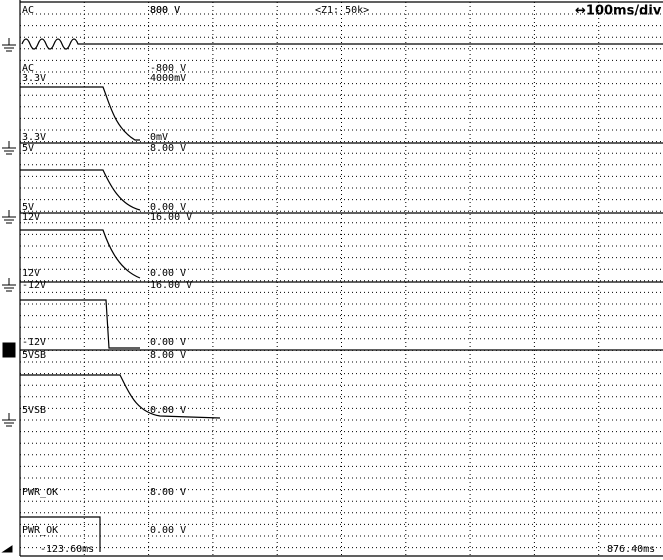 The width and height of the screenshot is (663, 560). I want to click on time-start: -123.60ms, so click(67, 549).